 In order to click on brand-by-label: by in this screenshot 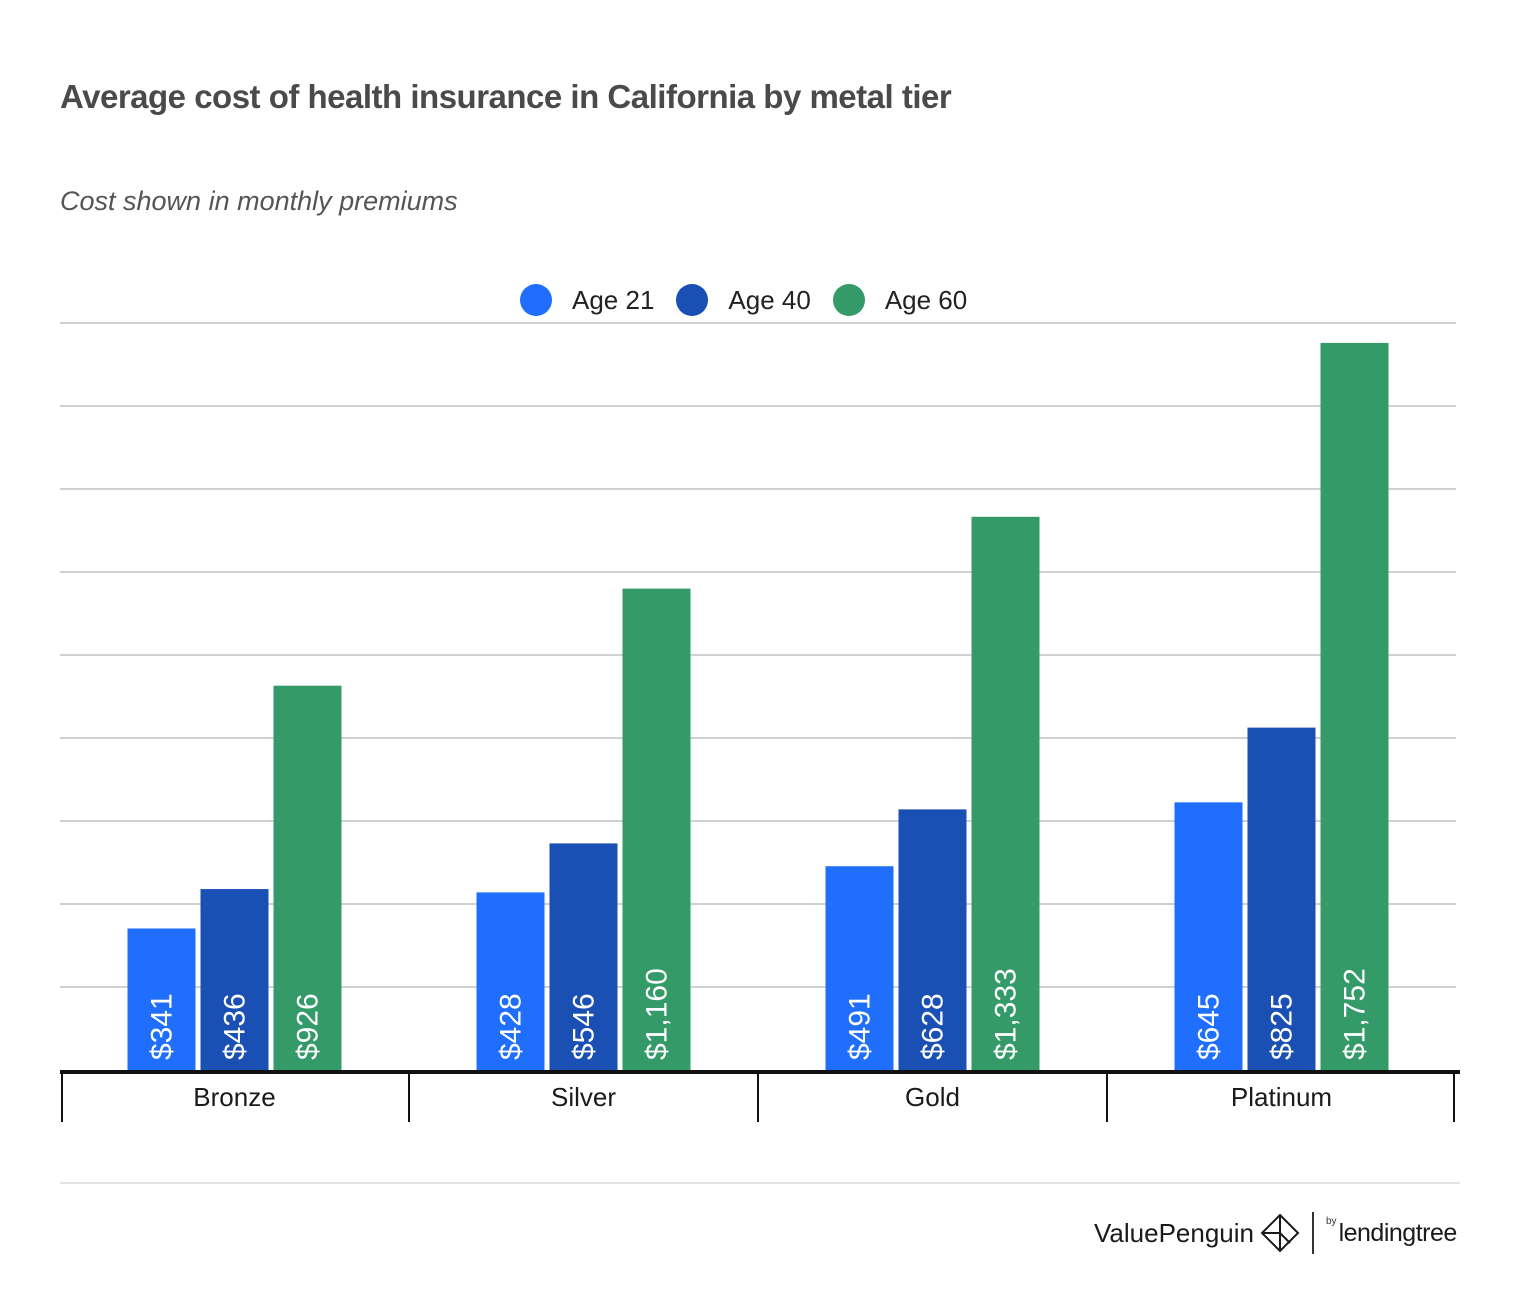, I will do `click(1331, 1221)`.